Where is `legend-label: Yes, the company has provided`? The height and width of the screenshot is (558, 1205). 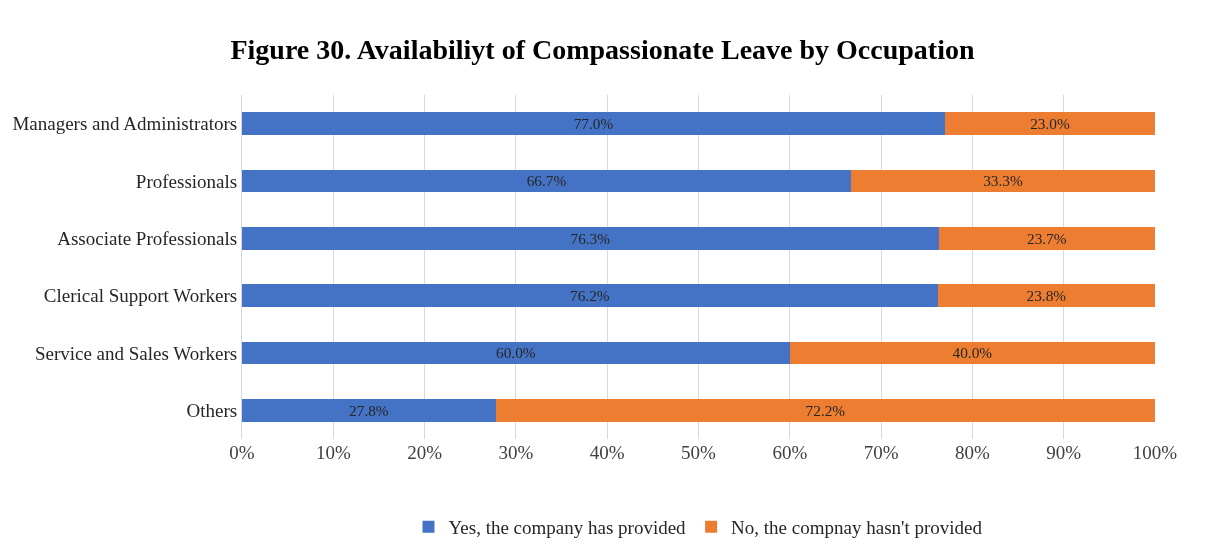 legend-label: Yes, the company has provided is located at coordinates (567, 528).